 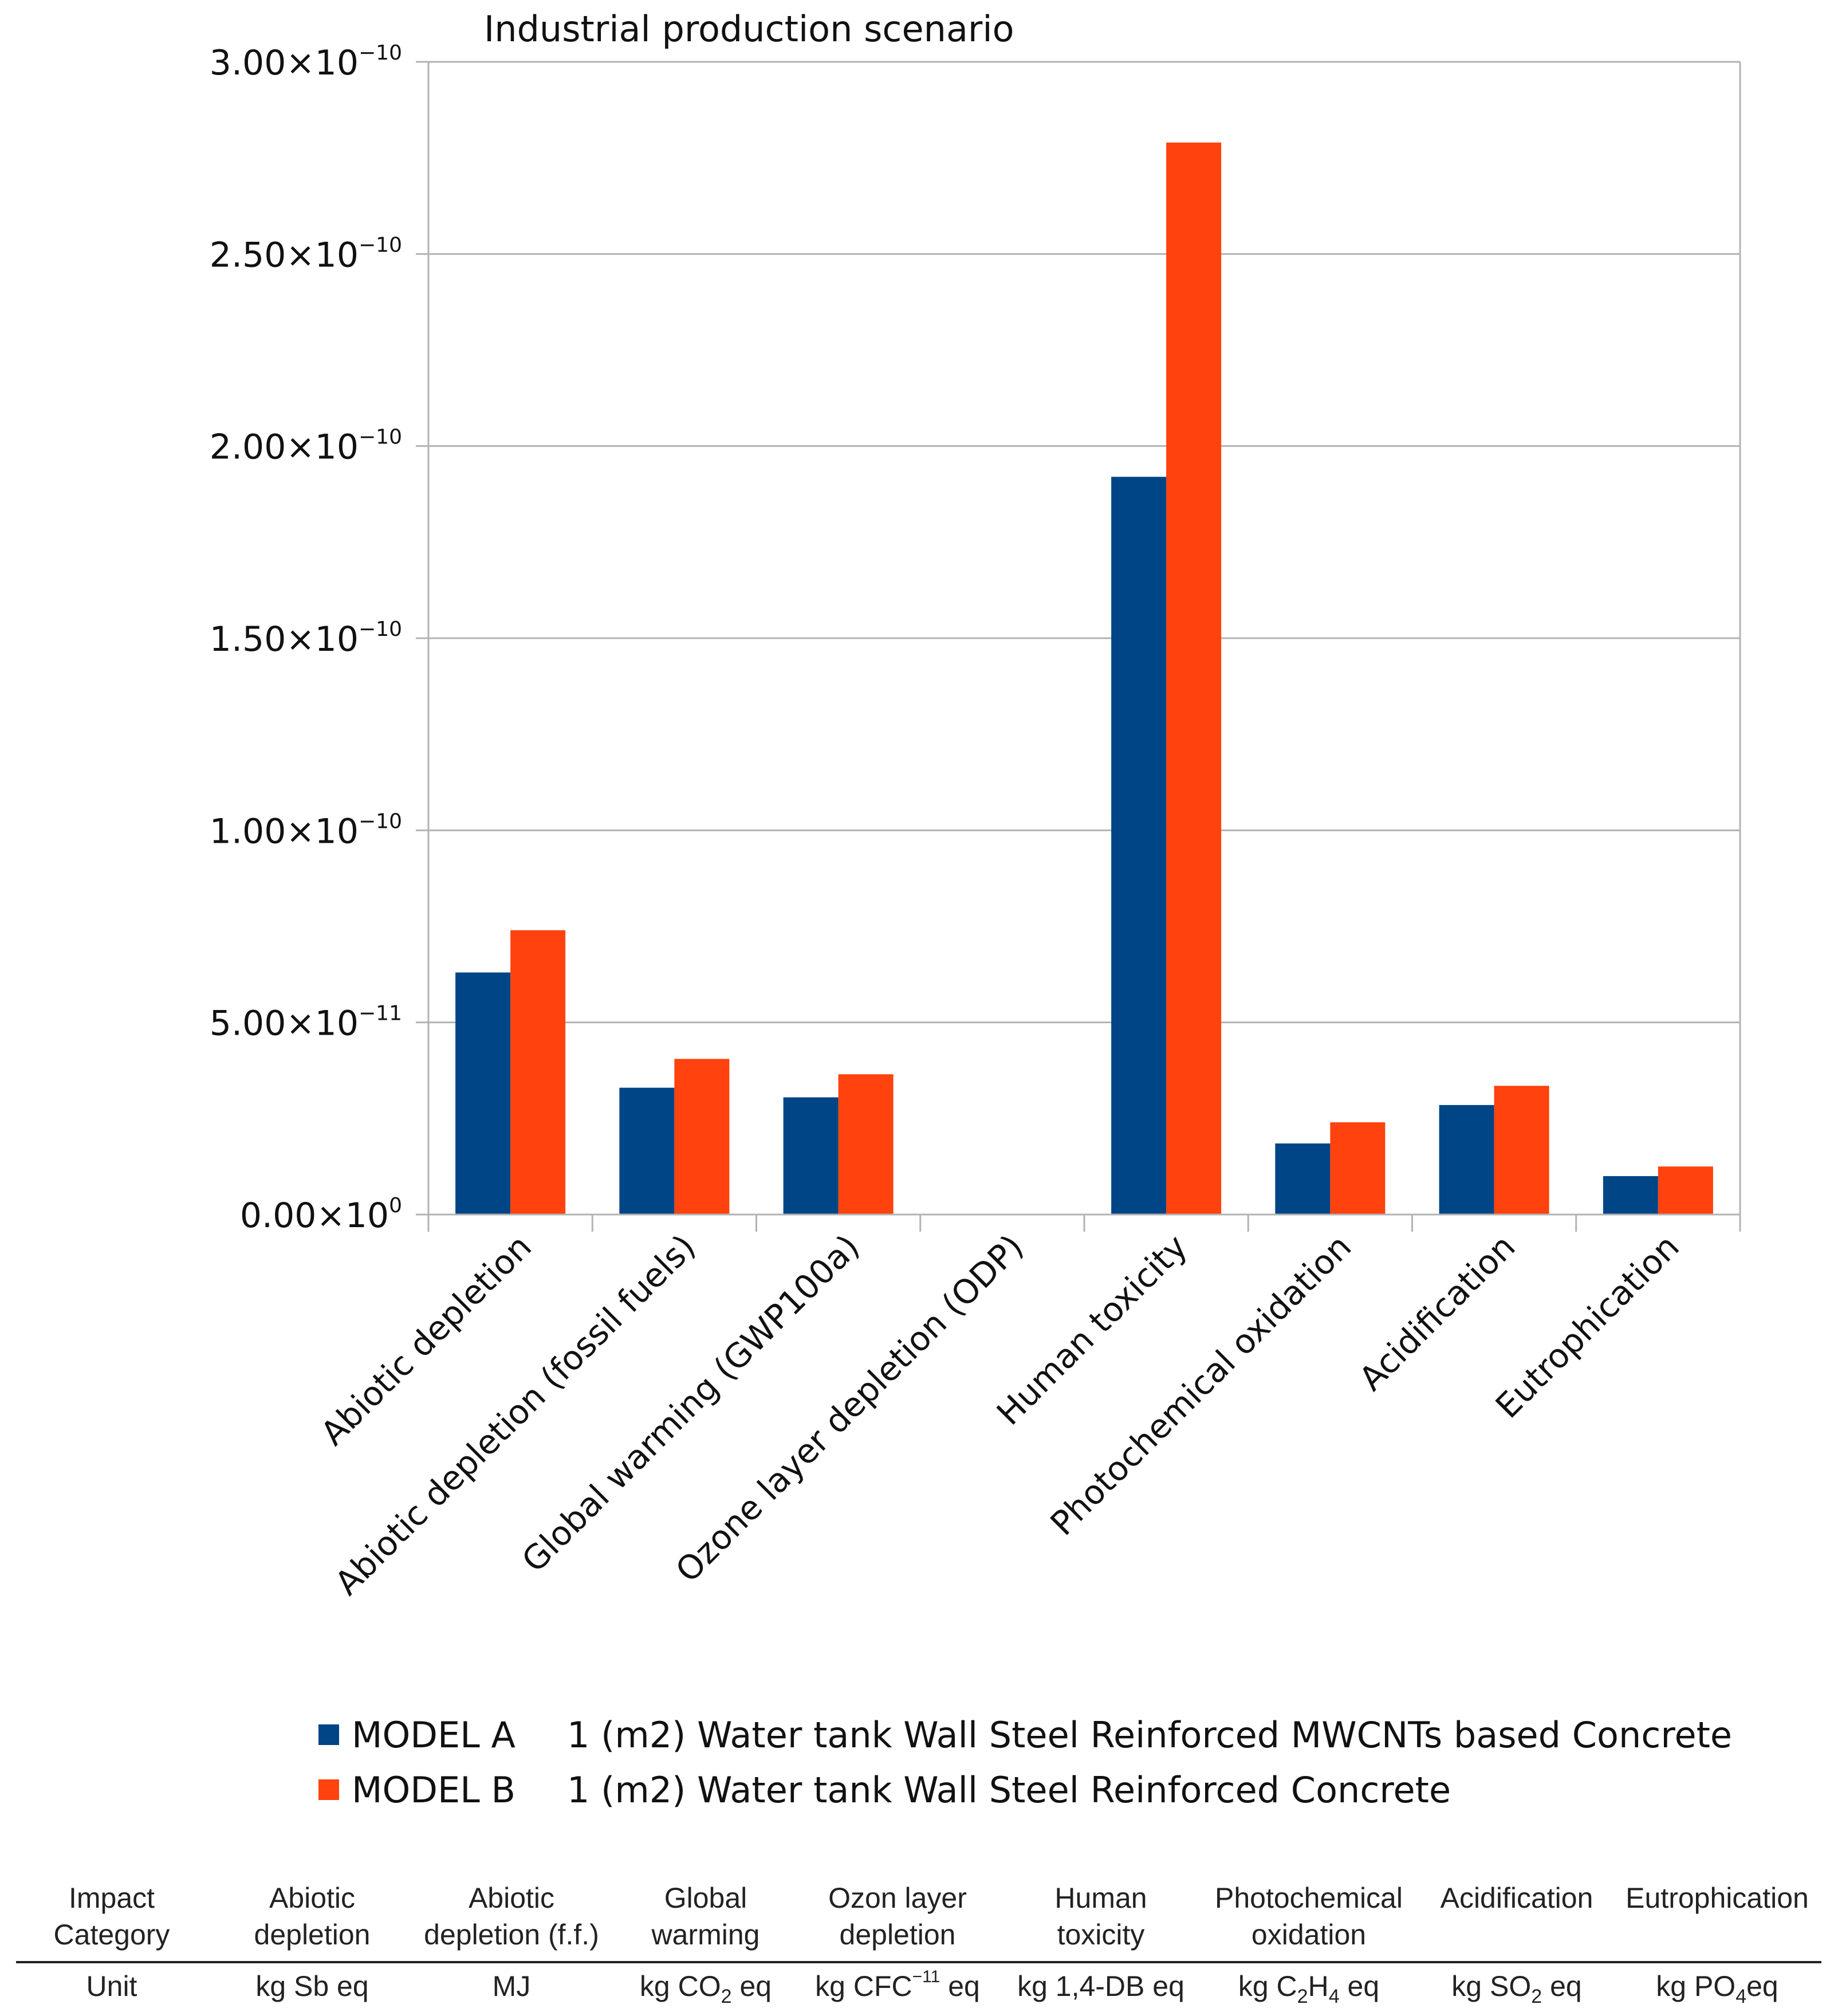 What do you see at coordinates (306, 254) in the screenshot?
I see `y-tick-label: 2.50×10⁻¹⁰` at bounding box center [306, 254].